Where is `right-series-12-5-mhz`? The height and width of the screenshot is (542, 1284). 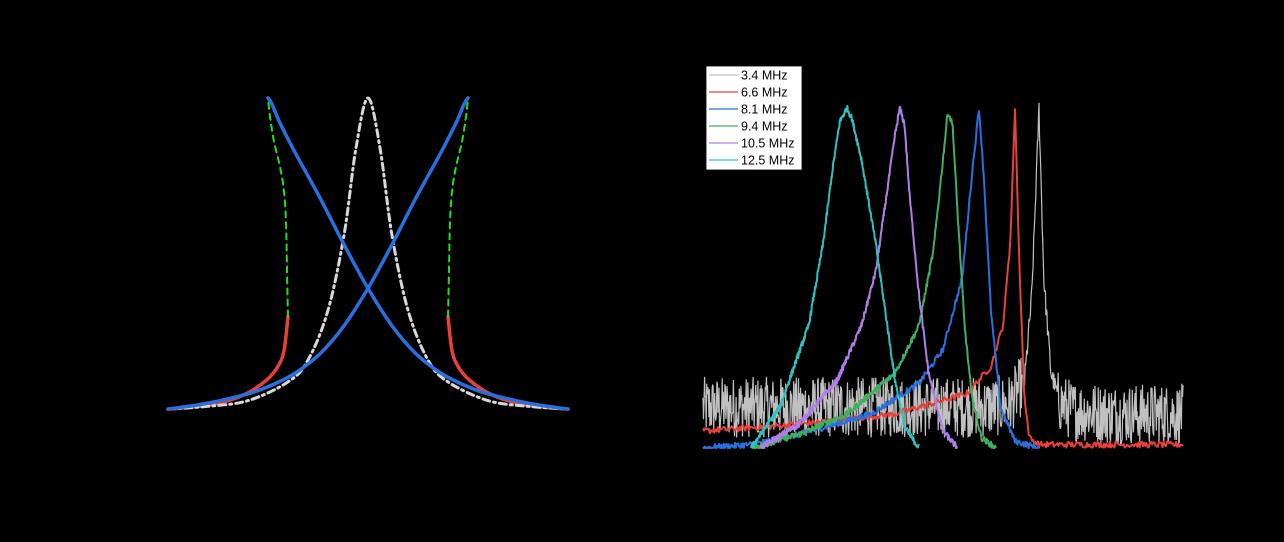 right-series-12-5-mhz is located at coordinates (835, 276).